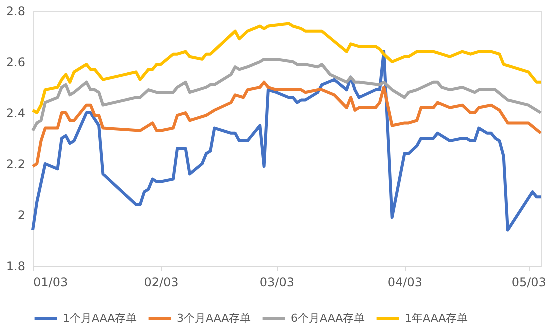 Image resolution: width=550 pixels, height=330 pixels. What do you see at coordinates (22, 215) in the screenshot?
I see `y-tick-label: 2` at bounding box center [22, 215].